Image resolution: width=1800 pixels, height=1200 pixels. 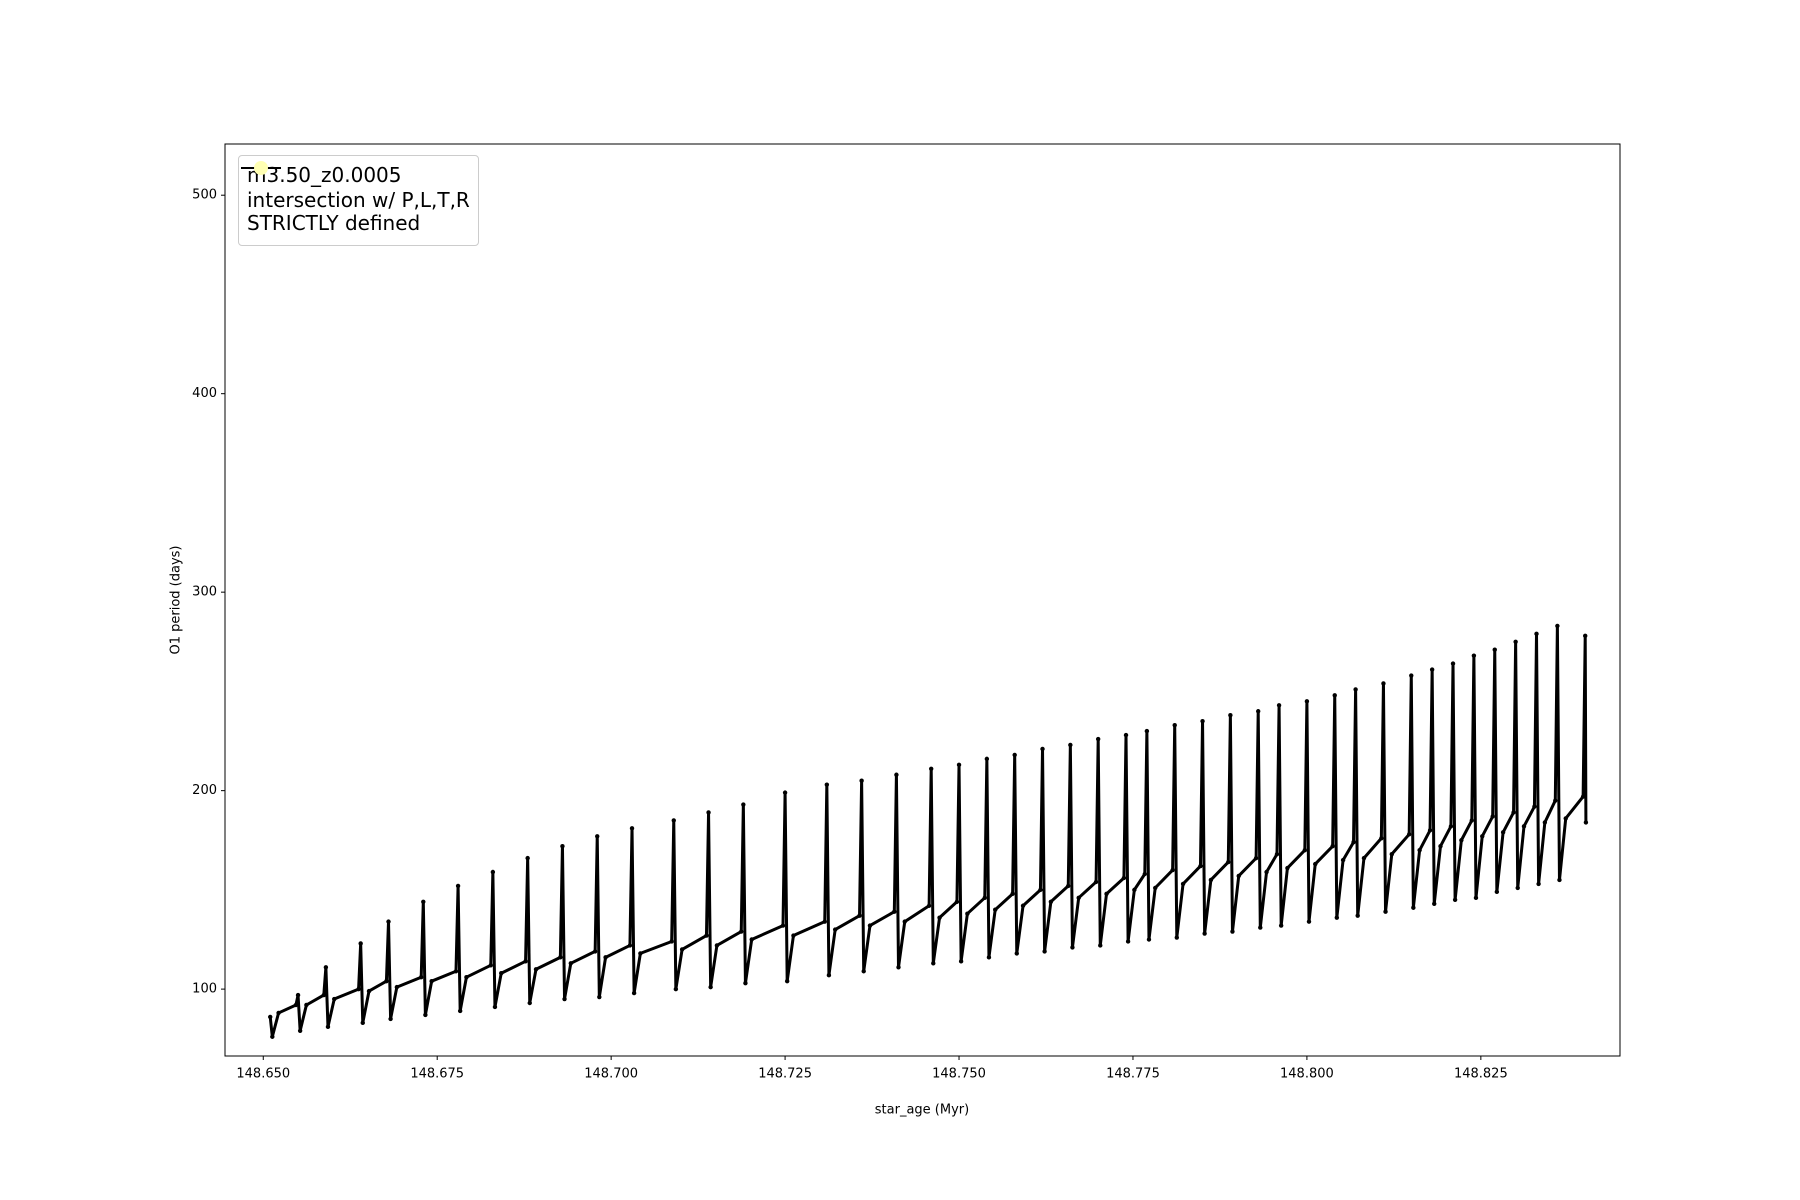 What do you see at coordinates (204, 989) in the screenshot?
I see `y-tick-label: 100` at bounding box center [204, 989].